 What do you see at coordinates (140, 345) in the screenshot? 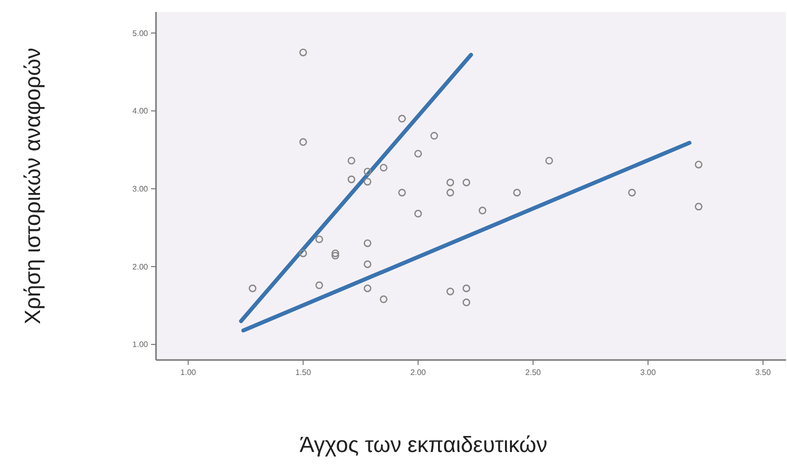
I see `y-tick-label: 1.00` at bounding box center [140, 345].